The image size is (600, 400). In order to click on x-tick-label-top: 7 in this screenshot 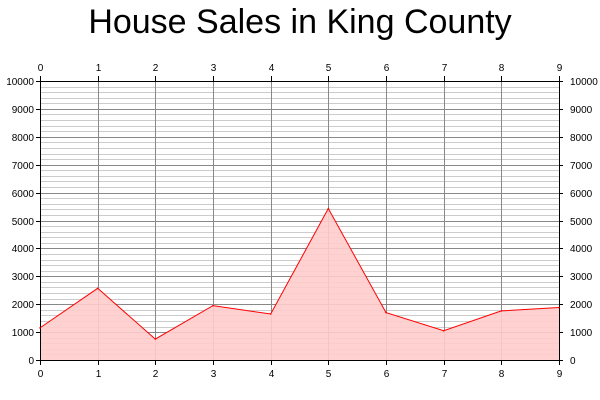, I will do `click(445, 68)`.